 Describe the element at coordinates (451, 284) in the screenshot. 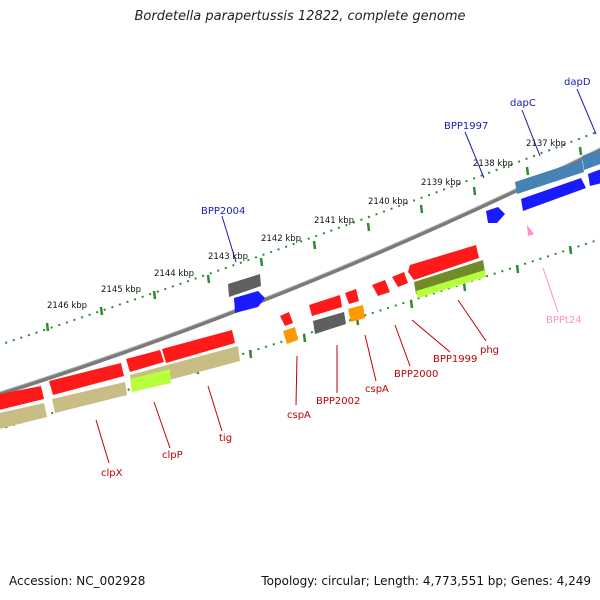

I see `gene-phg-lime` at that location.